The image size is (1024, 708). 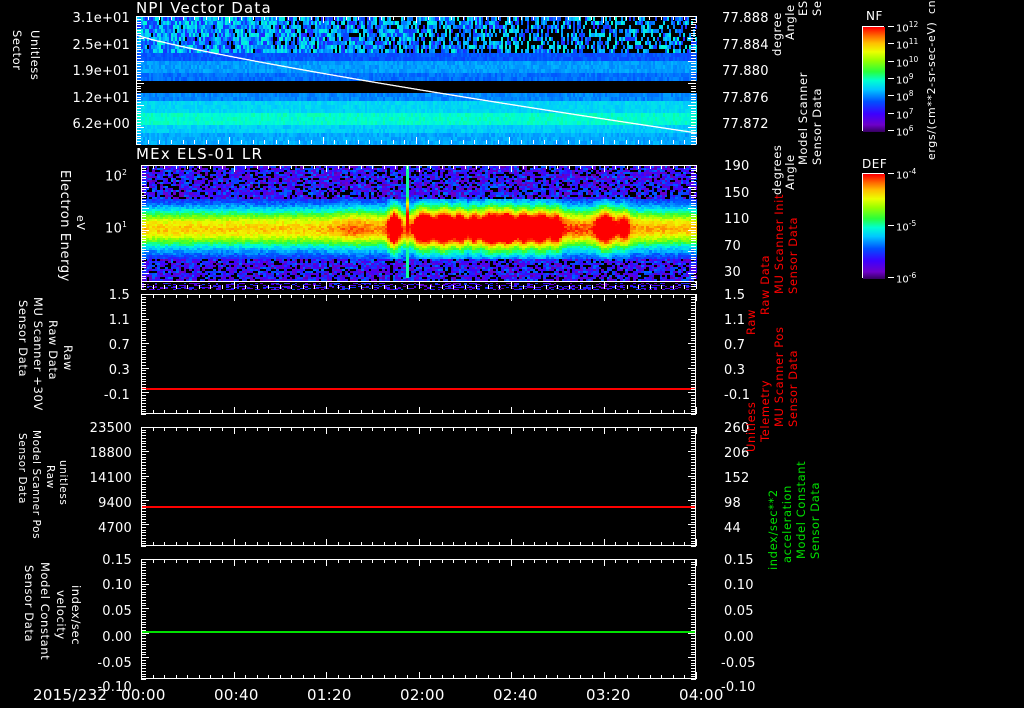 I want to click on panel-mc-right-label-2: acceleration, so click(x=787, y=523).